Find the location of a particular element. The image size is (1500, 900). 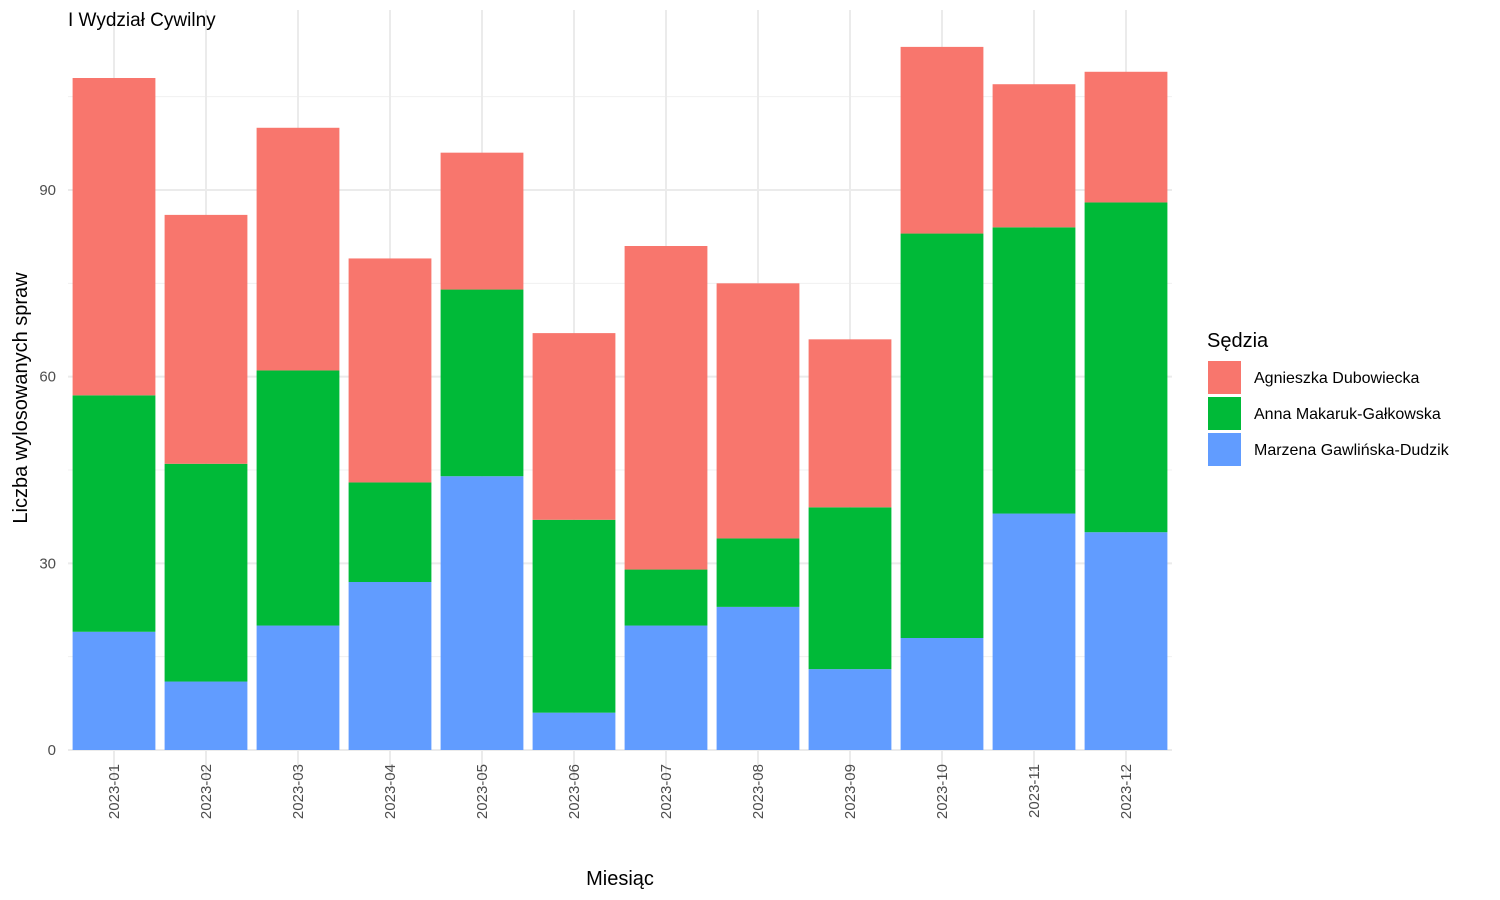

x-tick-label: 2023-08 is located at coordinates (758, 791).